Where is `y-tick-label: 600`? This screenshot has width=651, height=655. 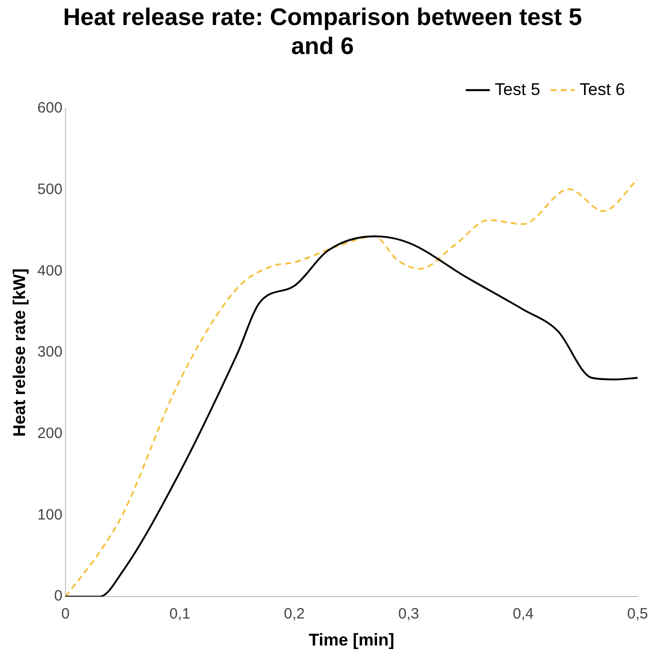
y-tick-label: 600 is located at coordinates (49, 108).